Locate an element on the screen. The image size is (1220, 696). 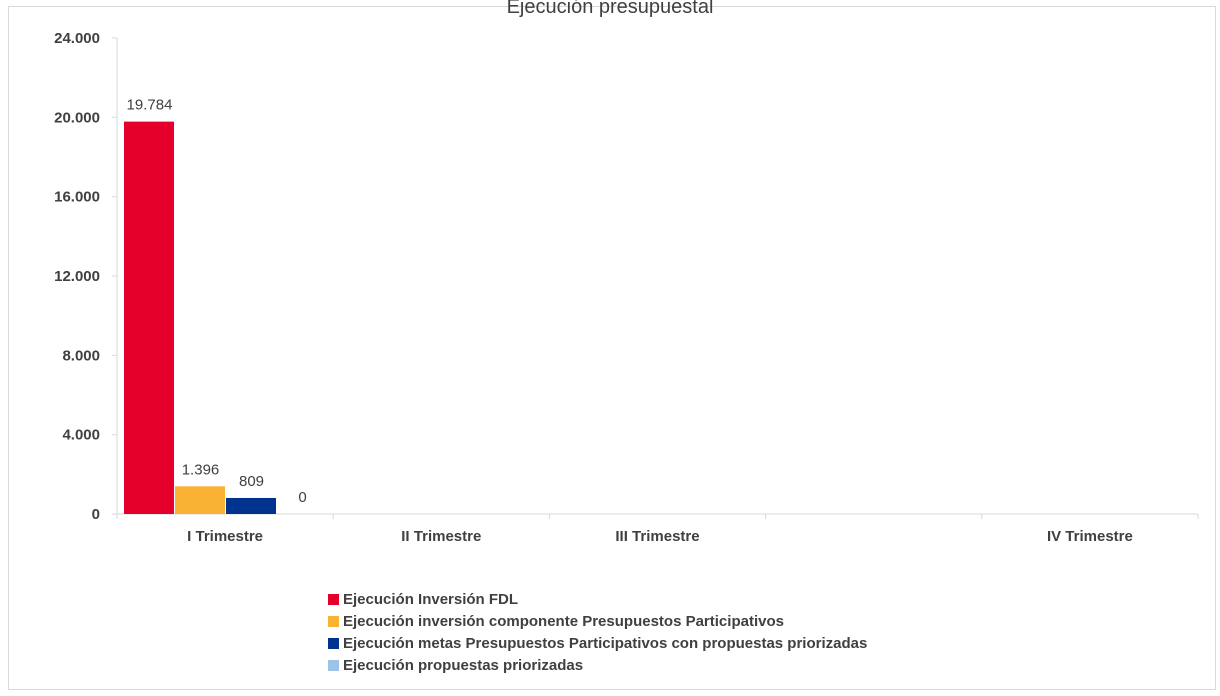
legend-item: Ejecución propuestas priorizadas is located at coordinates (597, 665).